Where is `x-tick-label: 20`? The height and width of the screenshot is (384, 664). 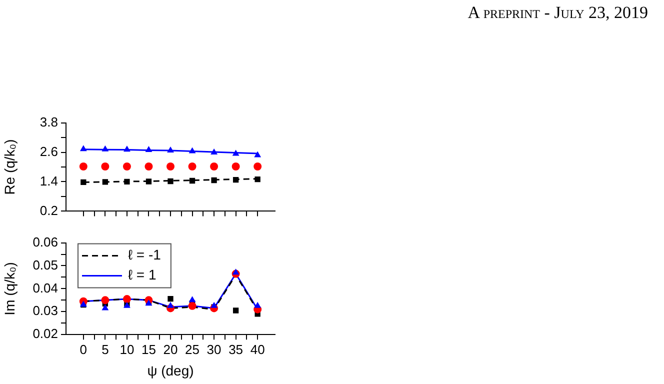 x-tick-label: 20 is located at coordinates (170, 349).